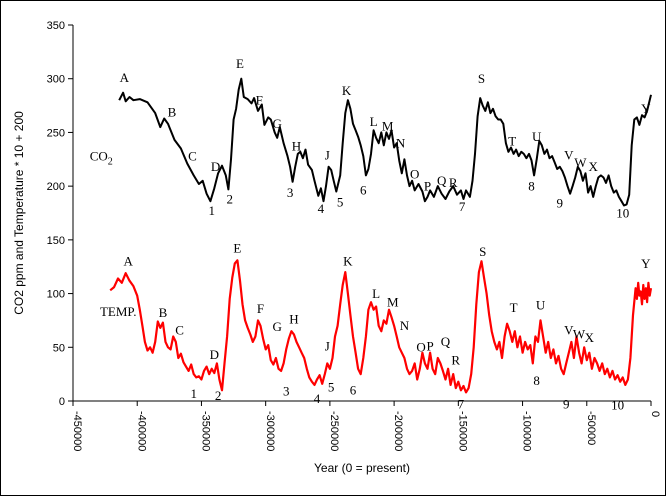 Image resolution: width=666 pixels, height=500 pixels. Describe the element at coordinates (206, 431) in the screenshot. I see `x-tick-label: -350000` at that location.